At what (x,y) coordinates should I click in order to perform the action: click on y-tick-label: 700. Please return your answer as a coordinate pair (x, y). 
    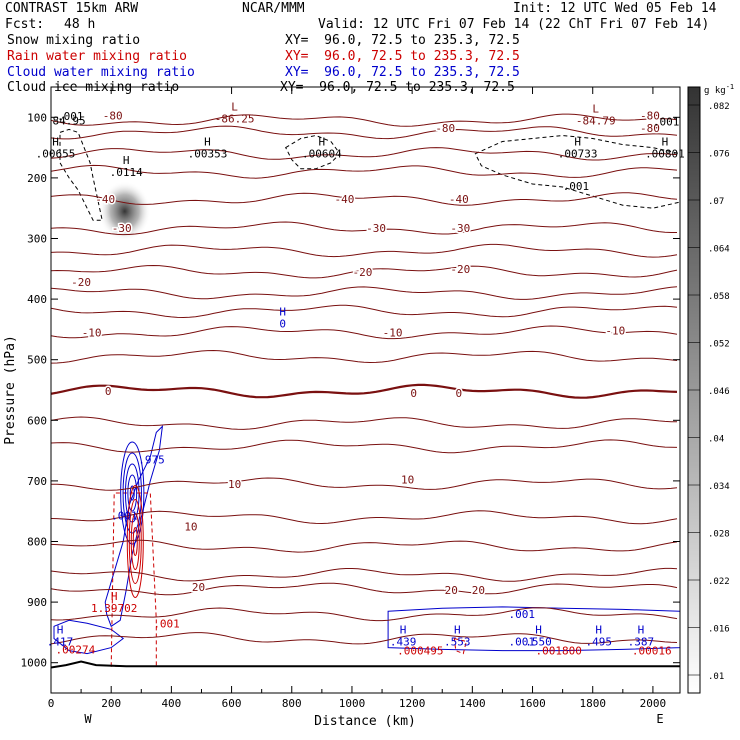
    Looking at the image, I should click on (37, 481).